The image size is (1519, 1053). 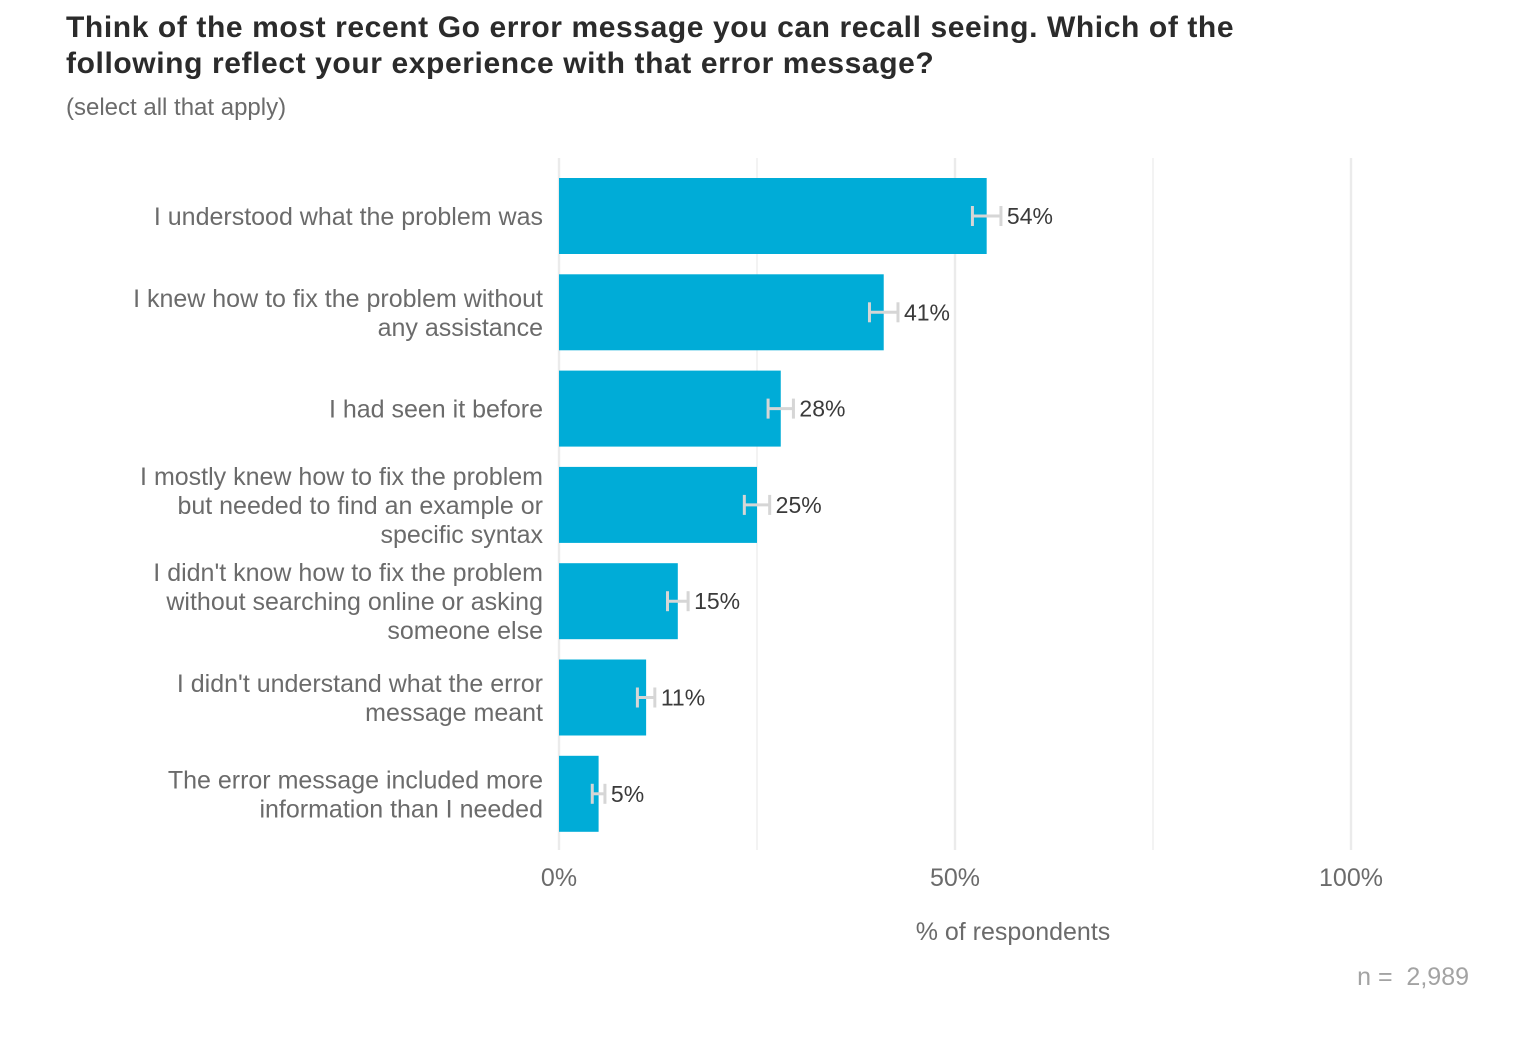 What do you see at coordinates (355, 780) in the screenshot?
I see `category-label-line: The error message included more` at bounding box center [355, 780].